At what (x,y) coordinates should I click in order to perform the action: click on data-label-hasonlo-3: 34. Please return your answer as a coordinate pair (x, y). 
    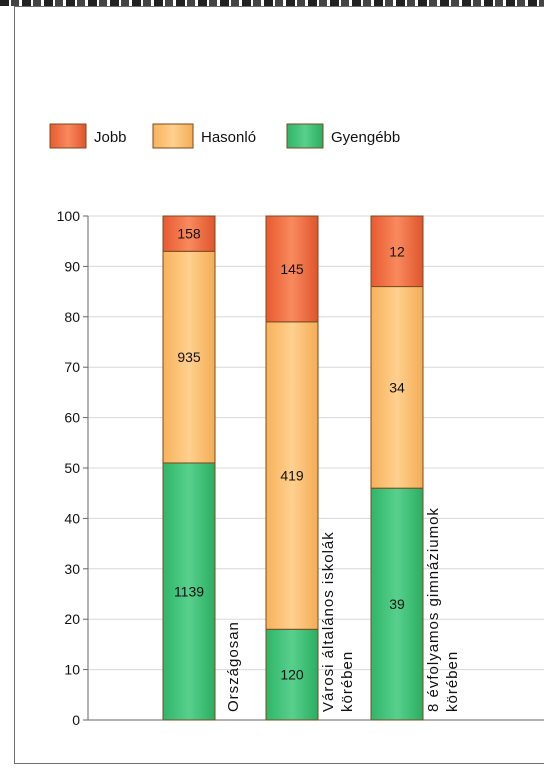
    Looking at the image, I should click on (397, 387).